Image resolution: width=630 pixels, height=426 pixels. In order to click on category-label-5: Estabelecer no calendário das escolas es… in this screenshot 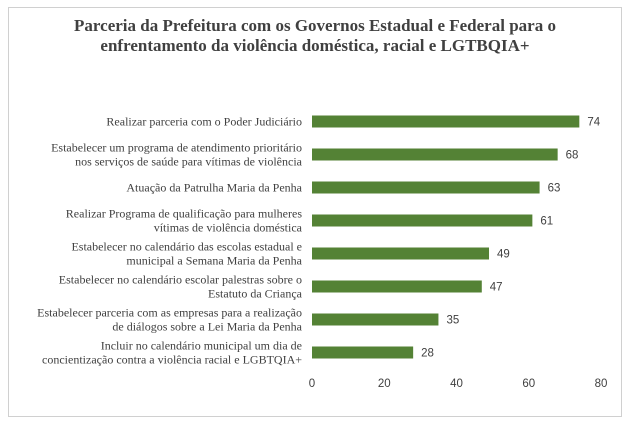, I will do `click(186, 254)`.